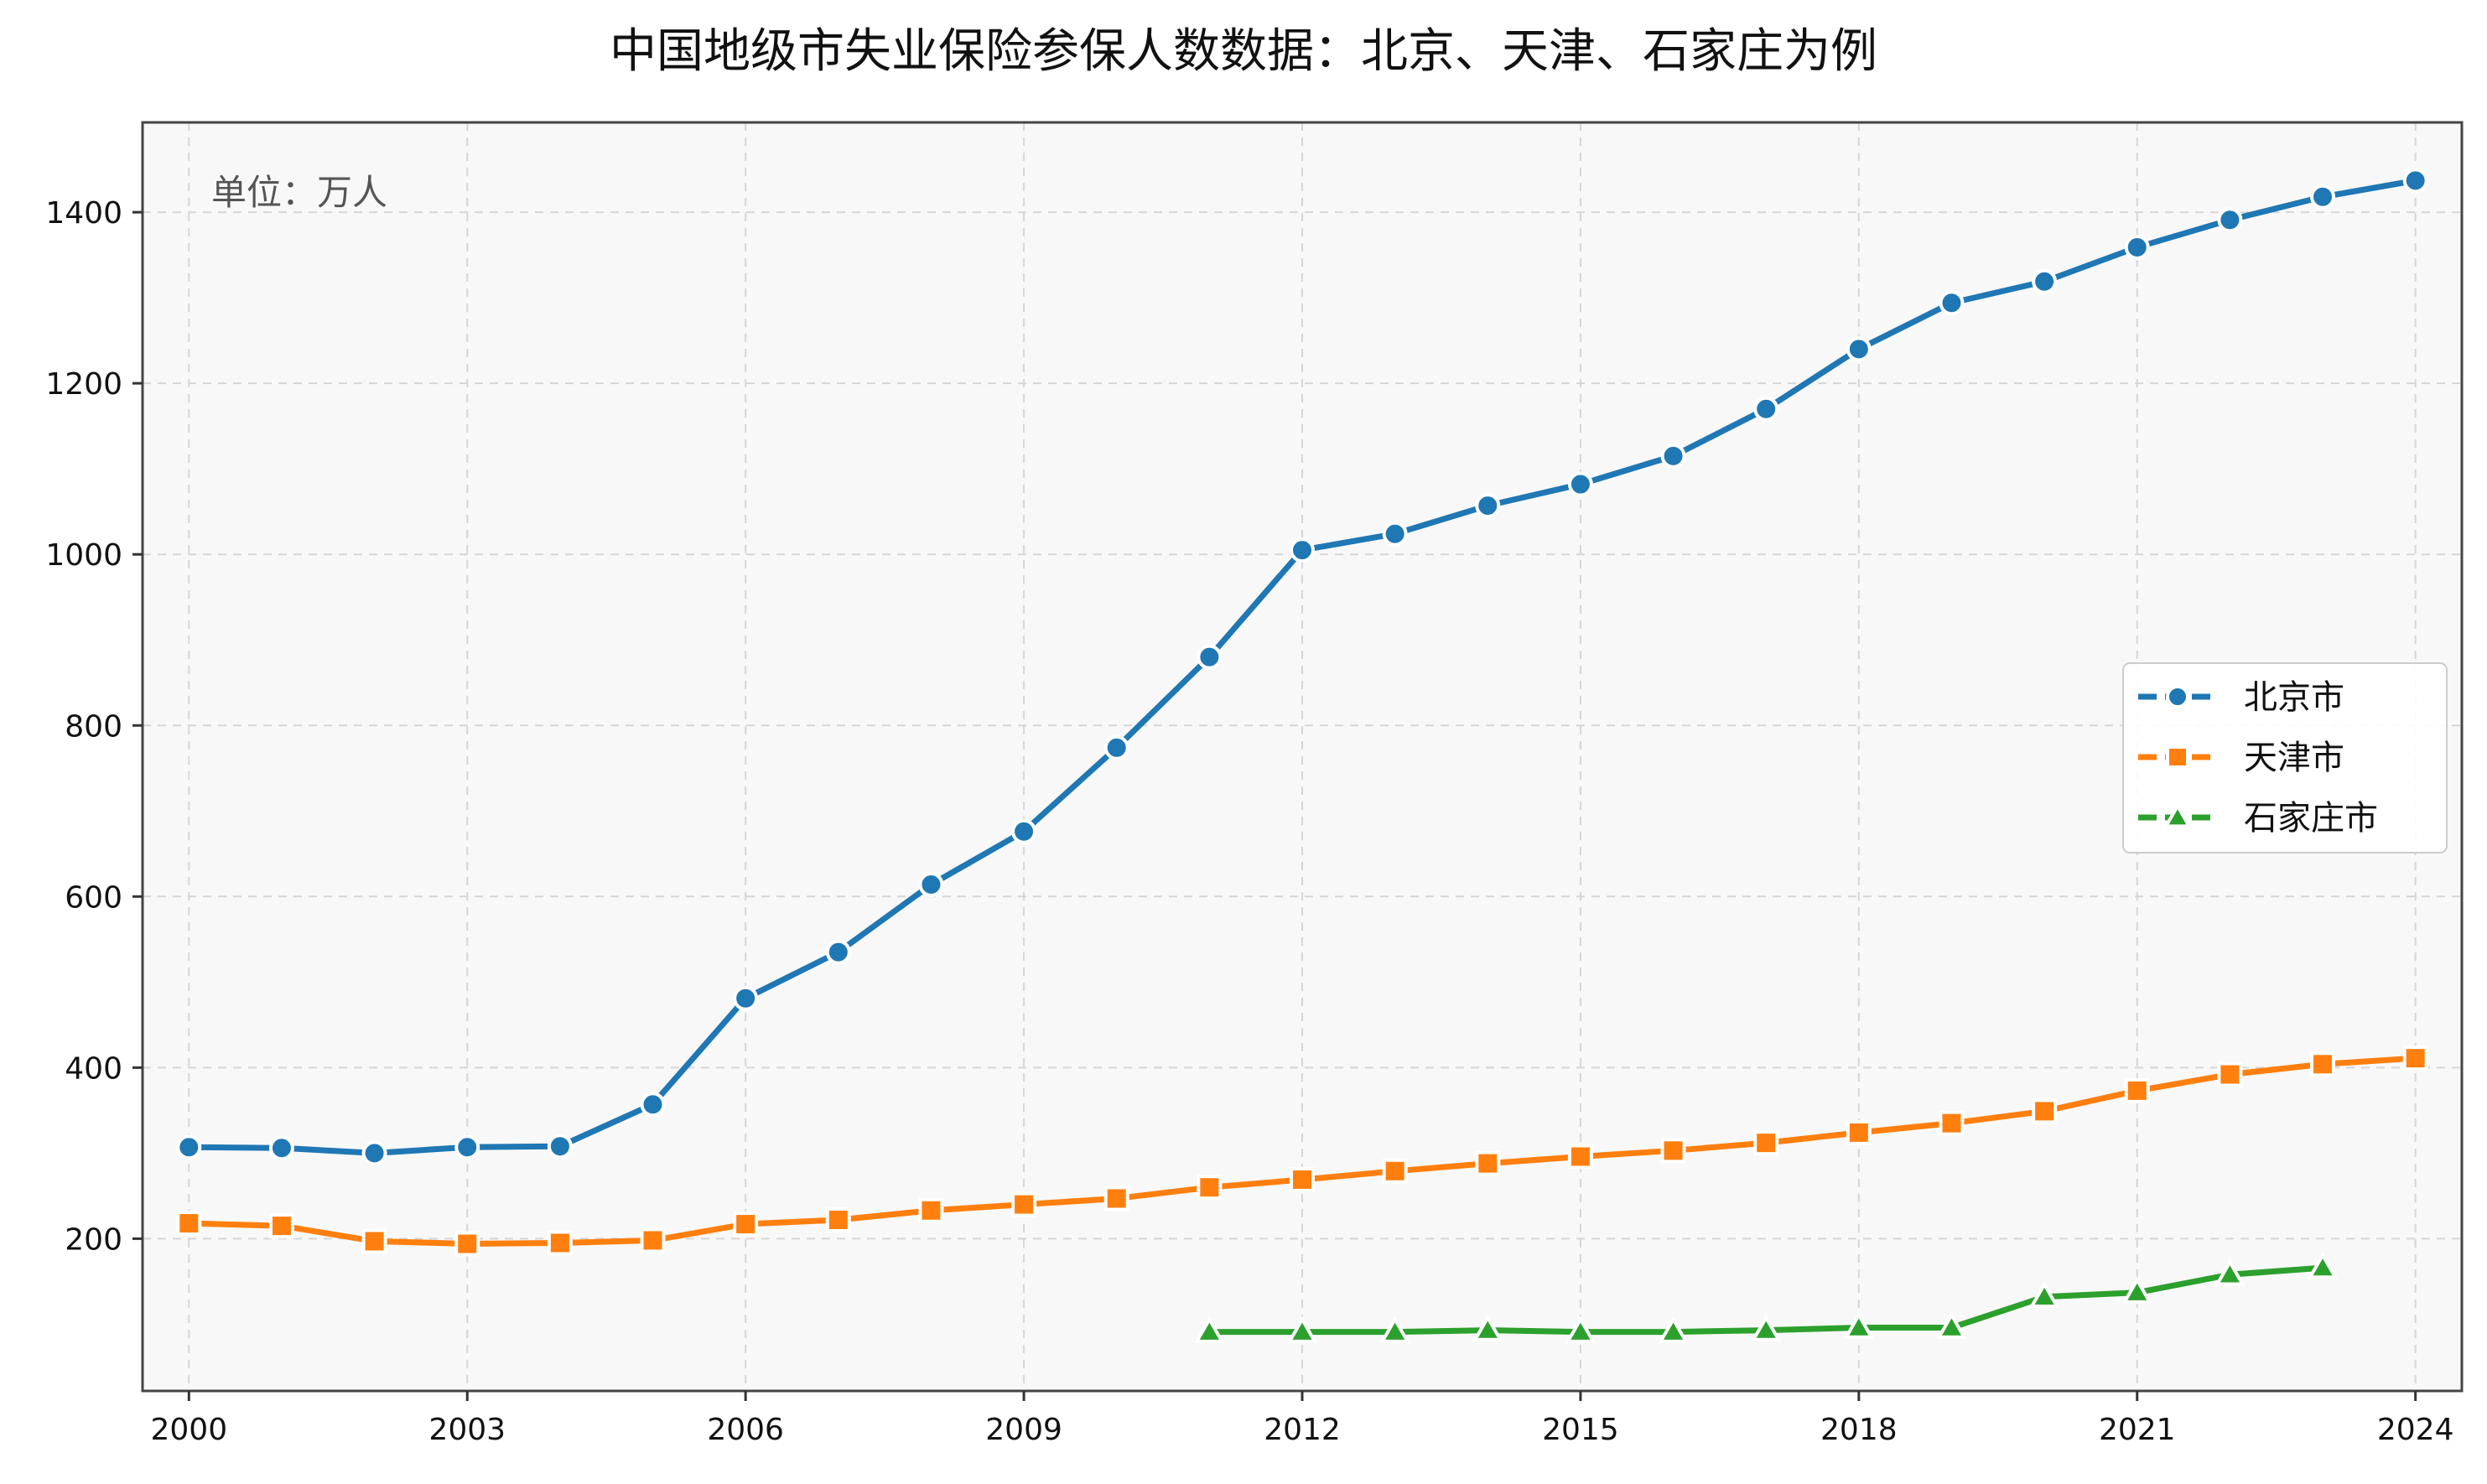 This screenshot has width=2487, height=1484. Describe the element at coordinates (2294, 697) in the screenshot. I see `legend-label: 北京市` at that location.